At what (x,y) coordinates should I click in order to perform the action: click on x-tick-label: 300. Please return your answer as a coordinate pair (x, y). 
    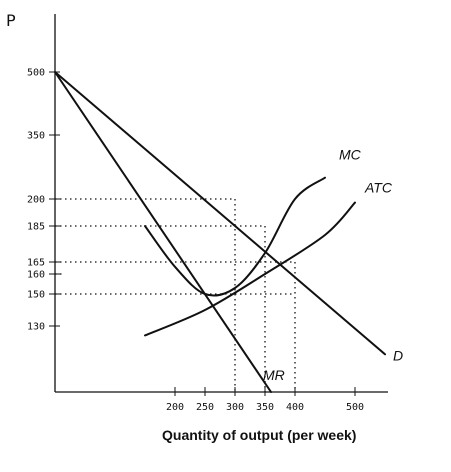
    Looking at the image, I should click on (235, 407).